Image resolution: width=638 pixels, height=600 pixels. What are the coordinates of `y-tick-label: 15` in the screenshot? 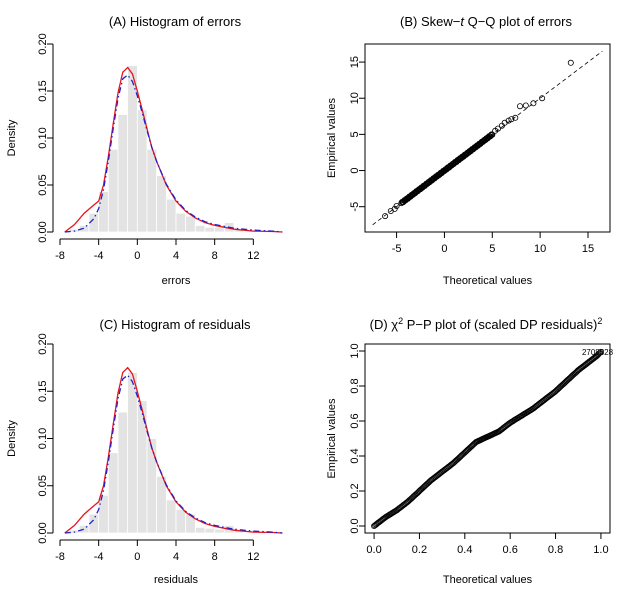 It's located at (355, 62).